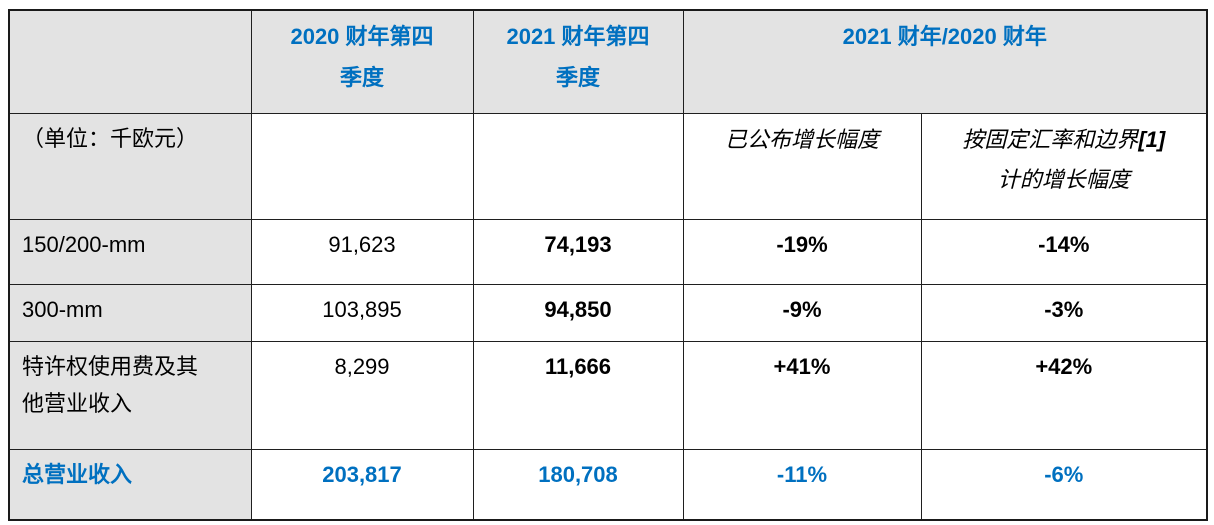 The image size is (1214, 525). I want to click on published-growth: -9%, so click(802, 312).